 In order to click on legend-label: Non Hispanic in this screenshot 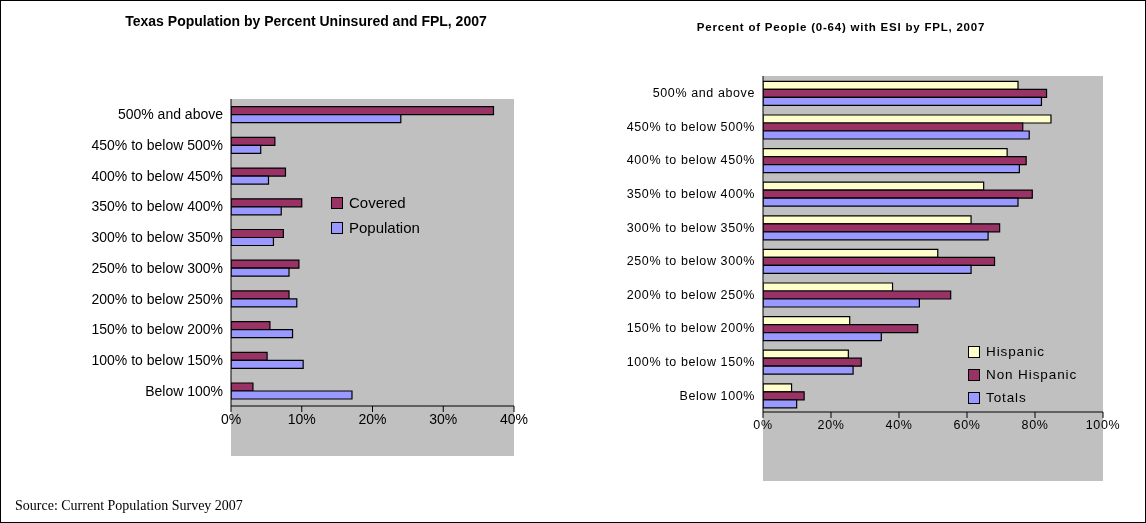, I will do `click(1032, 374)`.